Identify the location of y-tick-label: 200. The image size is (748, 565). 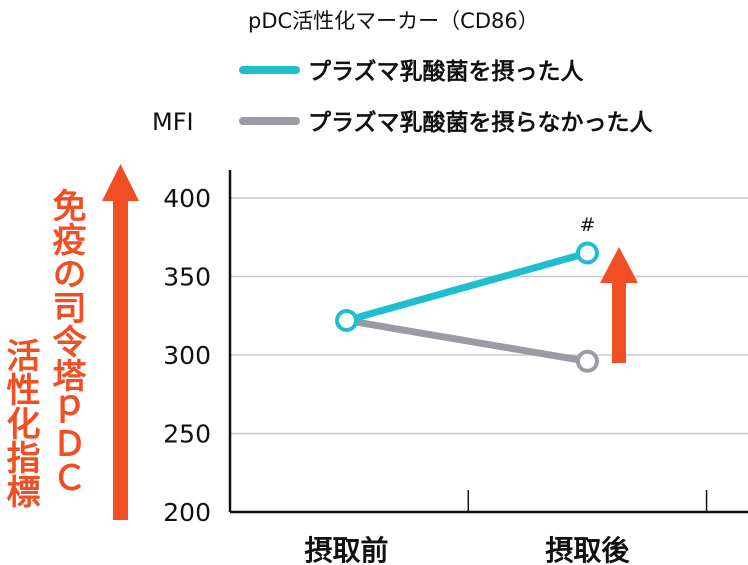
(187, 512).